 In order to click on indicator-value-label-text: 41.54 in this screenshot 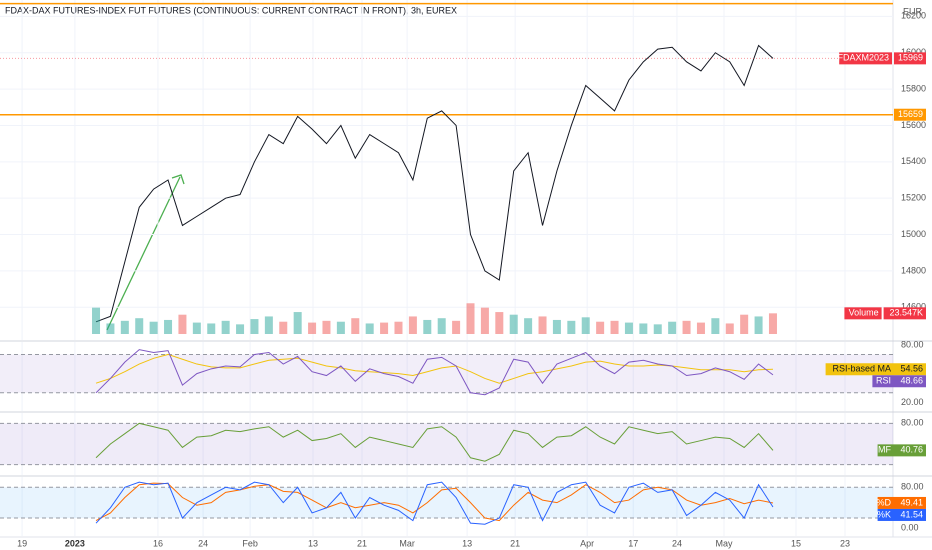, I will do `click(911, 514)`.